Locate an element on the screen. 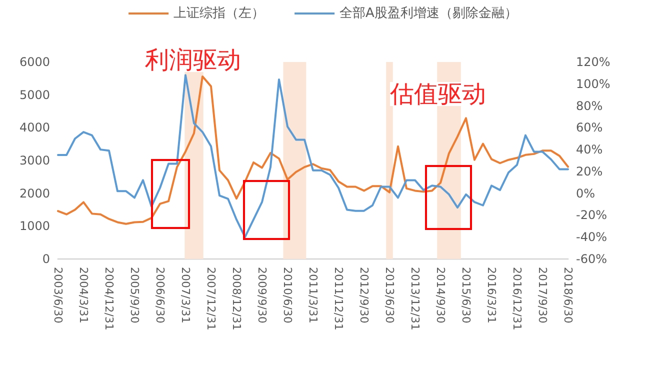 The height and width of the screenshot is (370, 646). legend-label: 全部A股盈利增速（剔除金融） is located at coordinates (429, 13).